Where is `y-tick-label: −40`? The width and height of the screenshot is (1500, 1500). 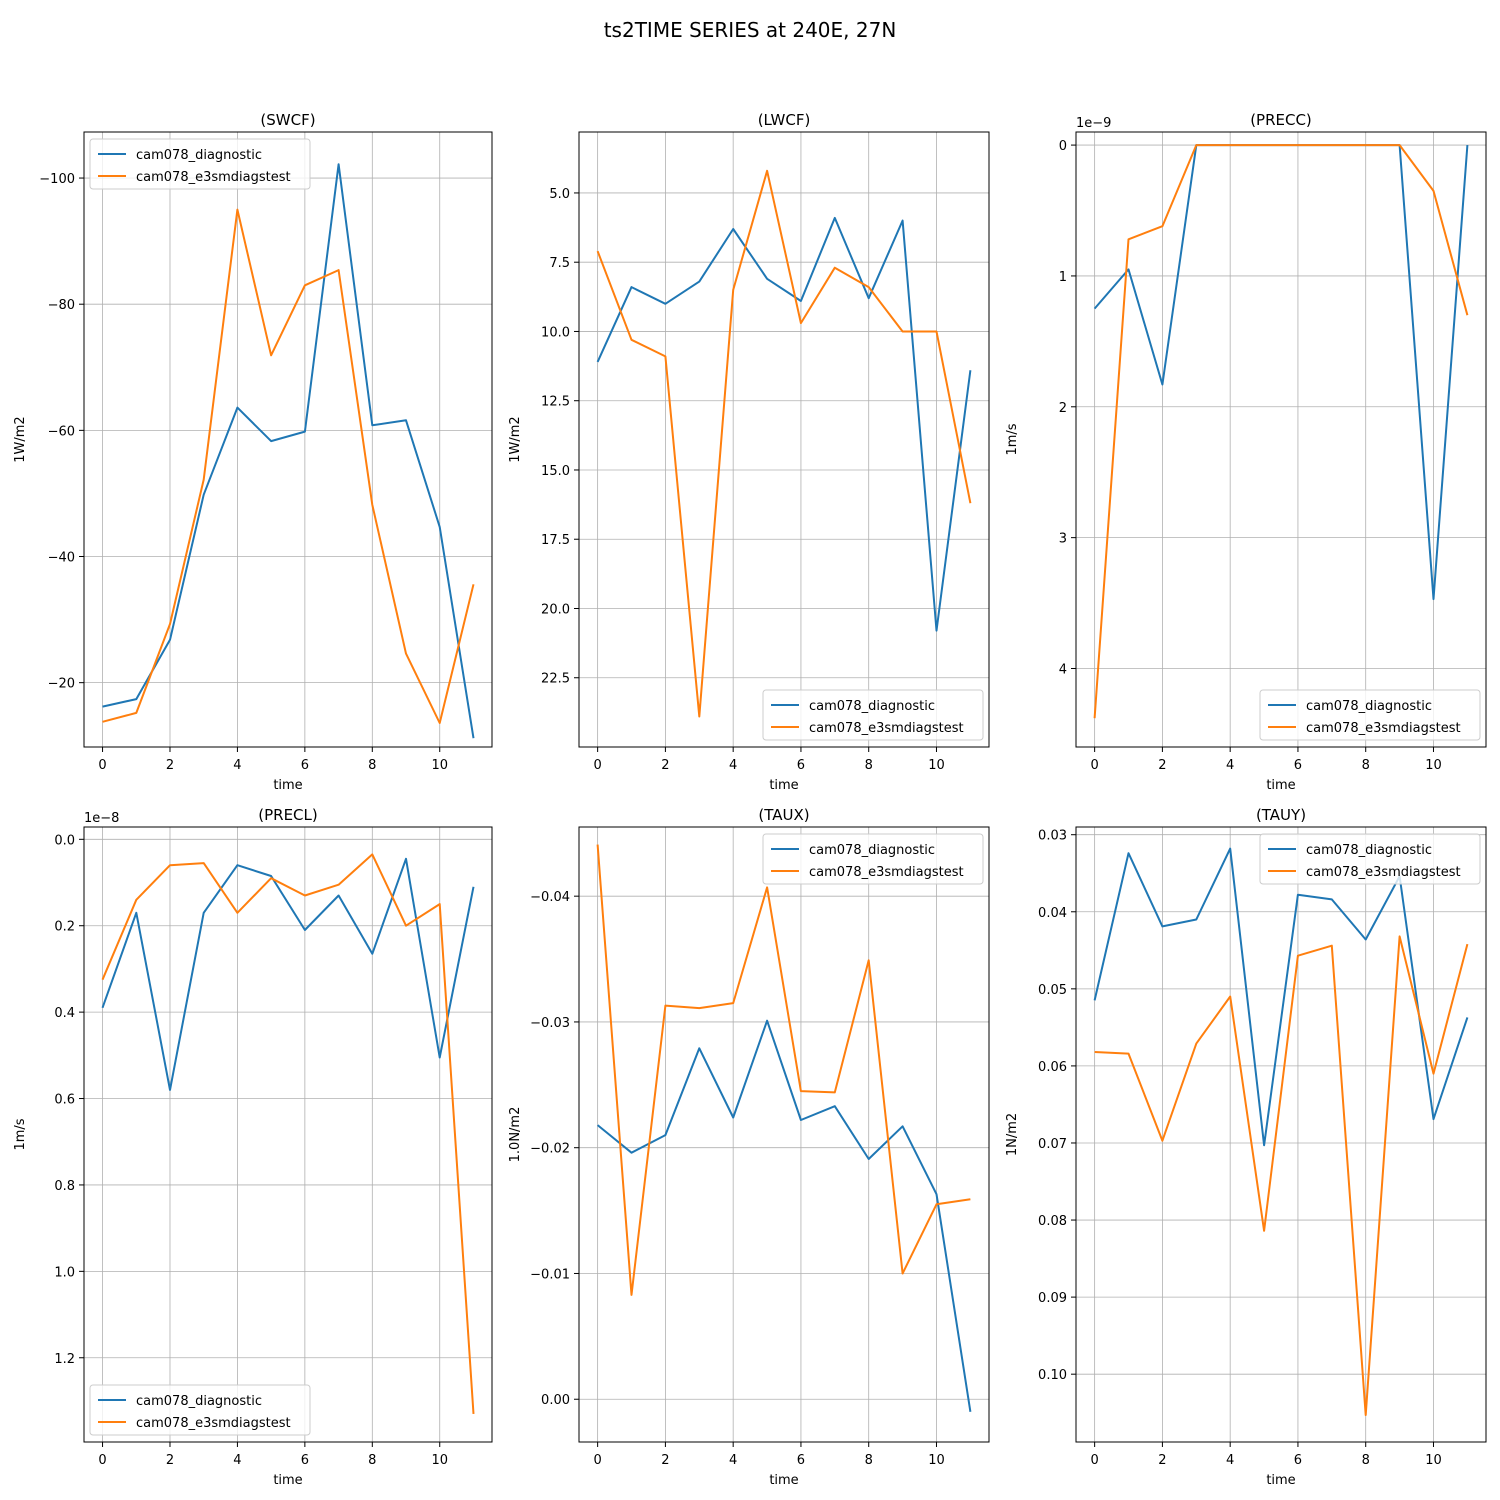 y-tick-label: −40 is located at coordinates (61, 558).